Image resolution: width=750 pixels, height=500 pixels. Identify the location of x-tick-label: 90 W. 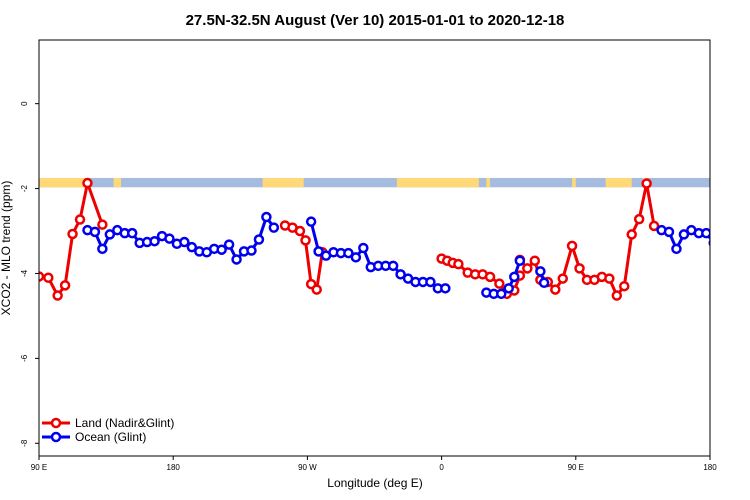
(307, 467).